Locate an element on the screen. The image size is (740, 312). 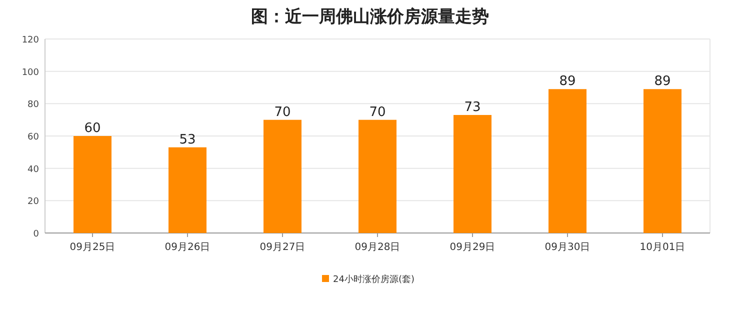
x-tick-label: 09月29日 is located at coordinates (473, 247).